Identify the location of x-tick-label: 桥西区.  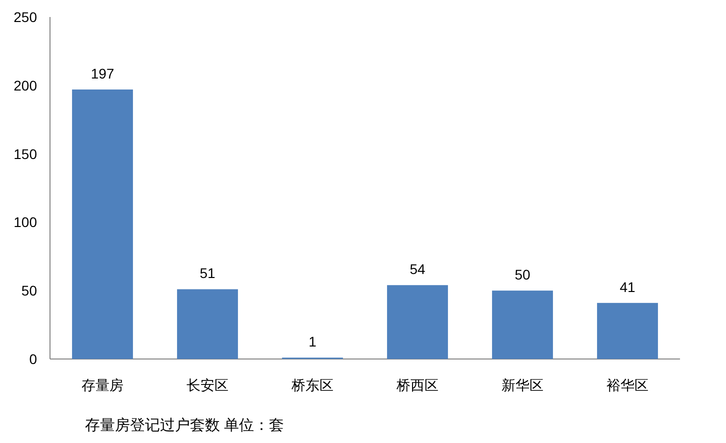
(417, 385).